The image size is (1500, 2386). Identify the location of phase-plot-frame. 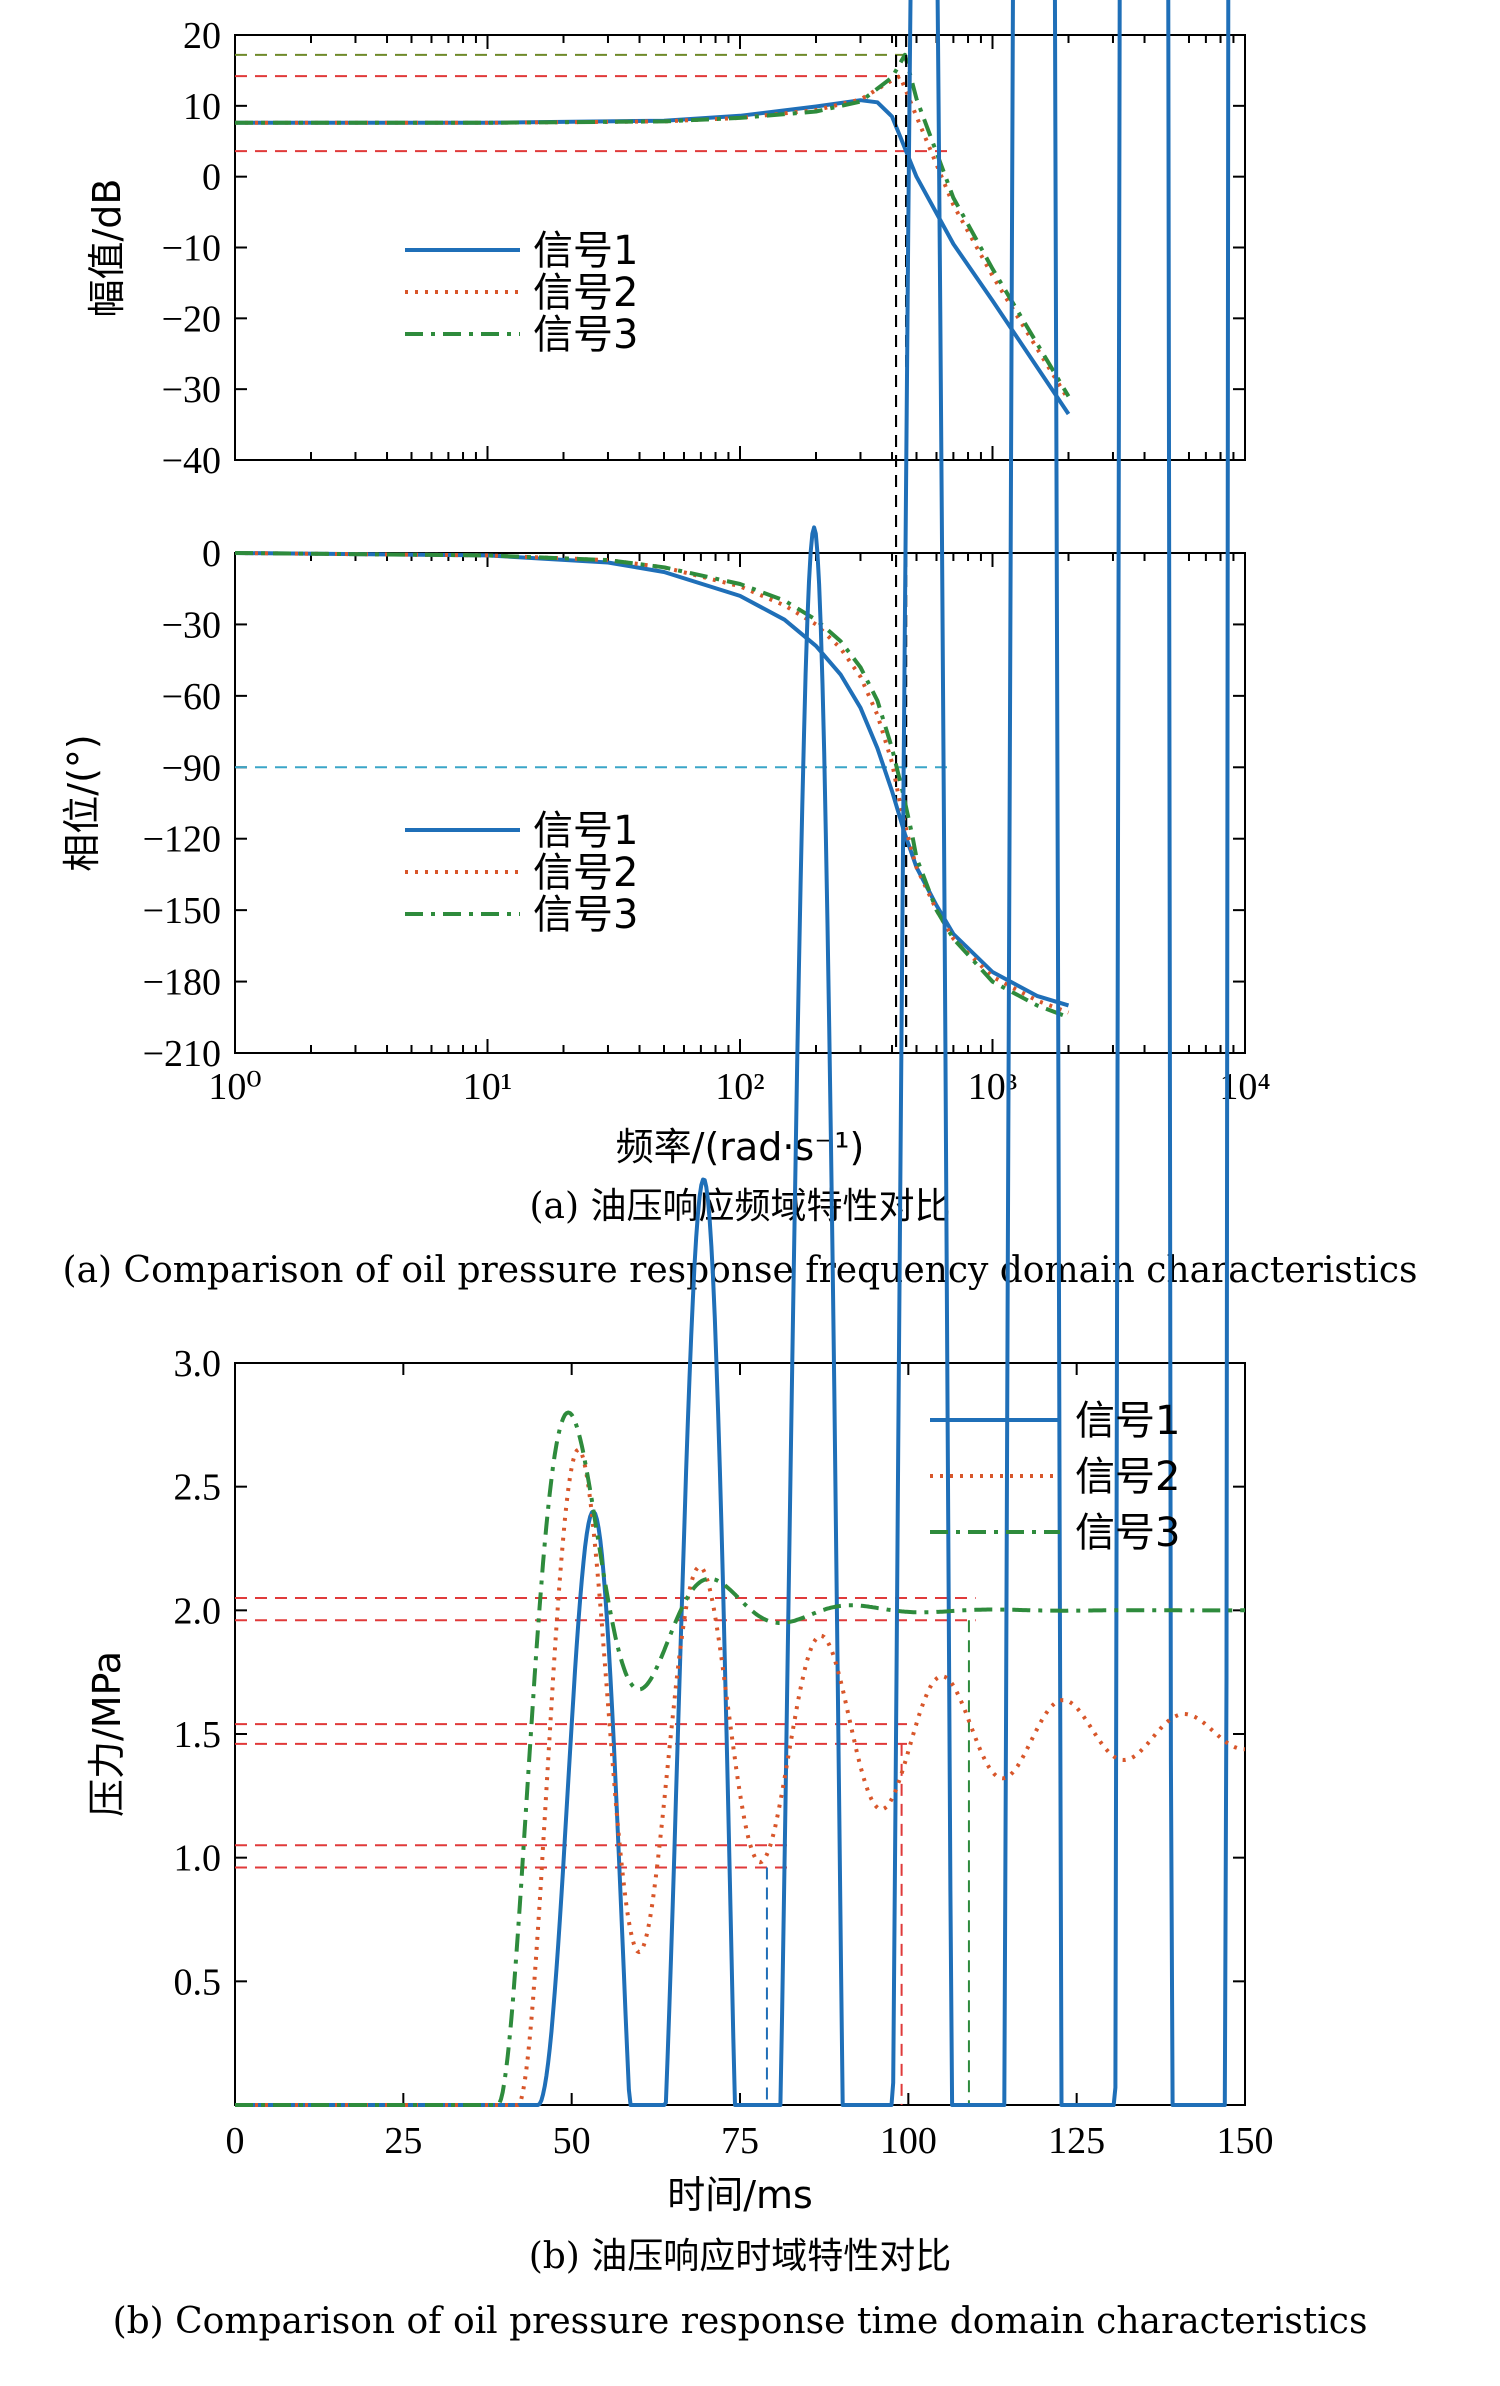
(740, 803).